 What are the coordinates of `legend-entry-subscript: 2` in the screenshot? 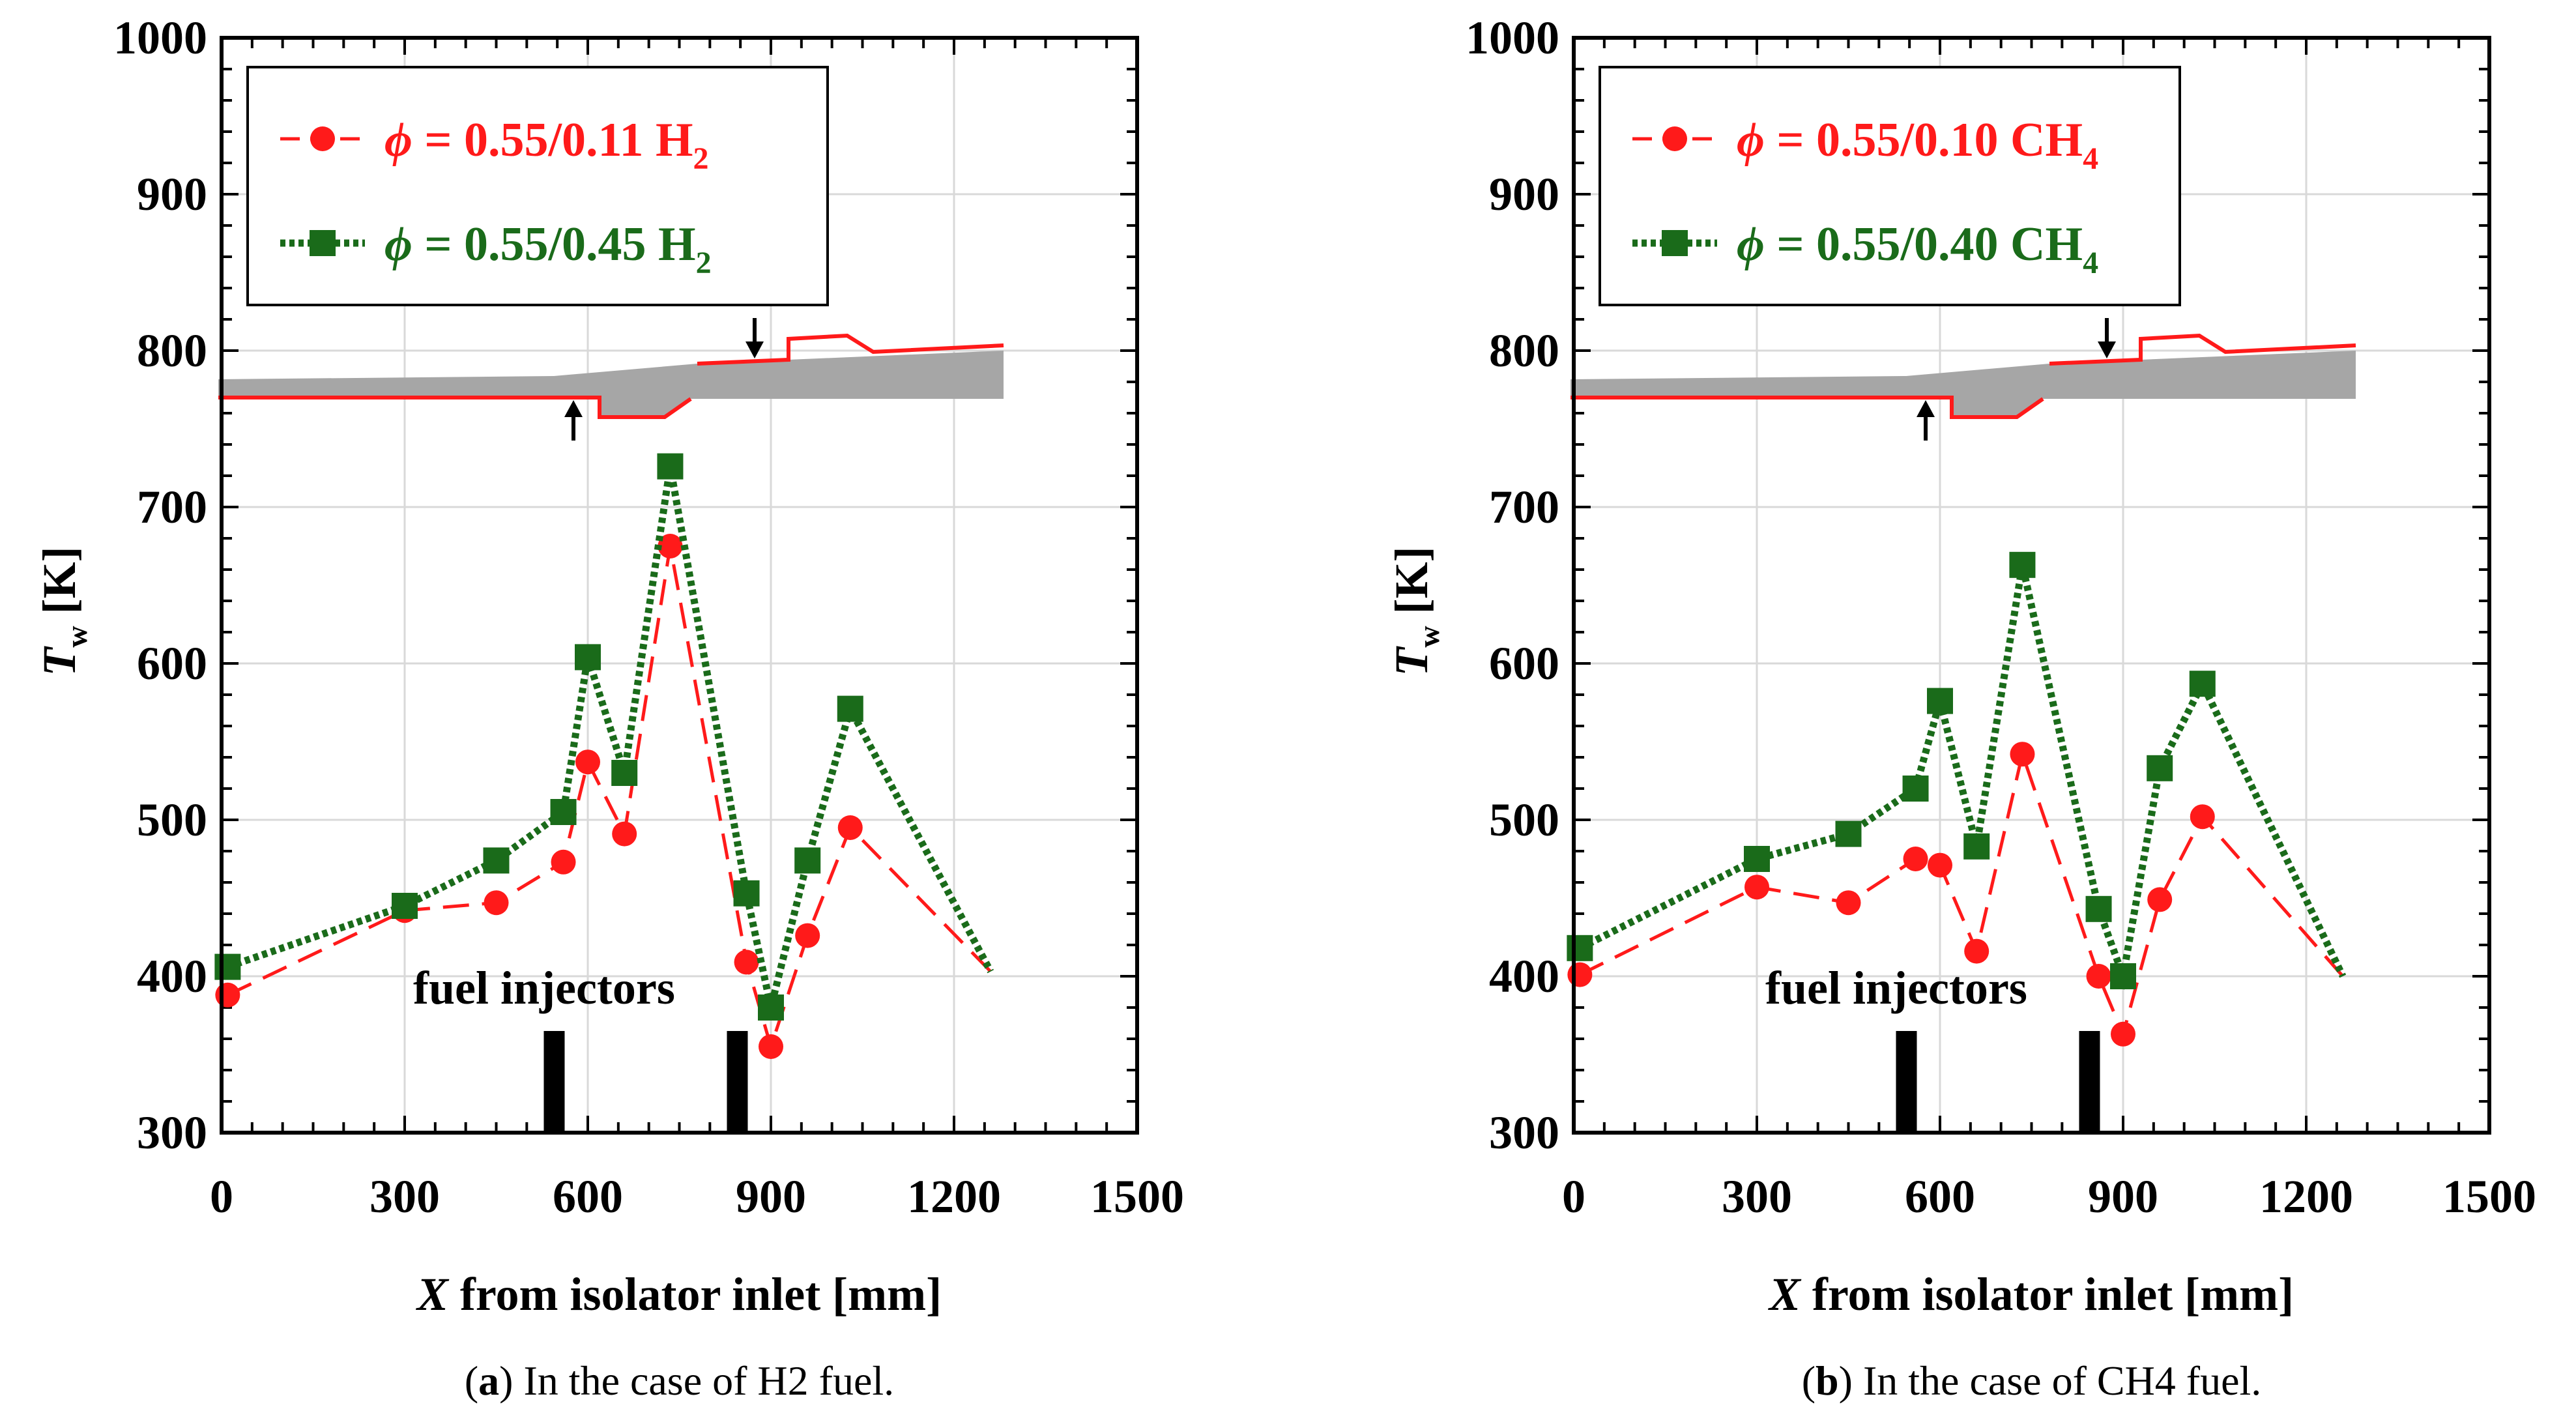 It's located at (704, 263).